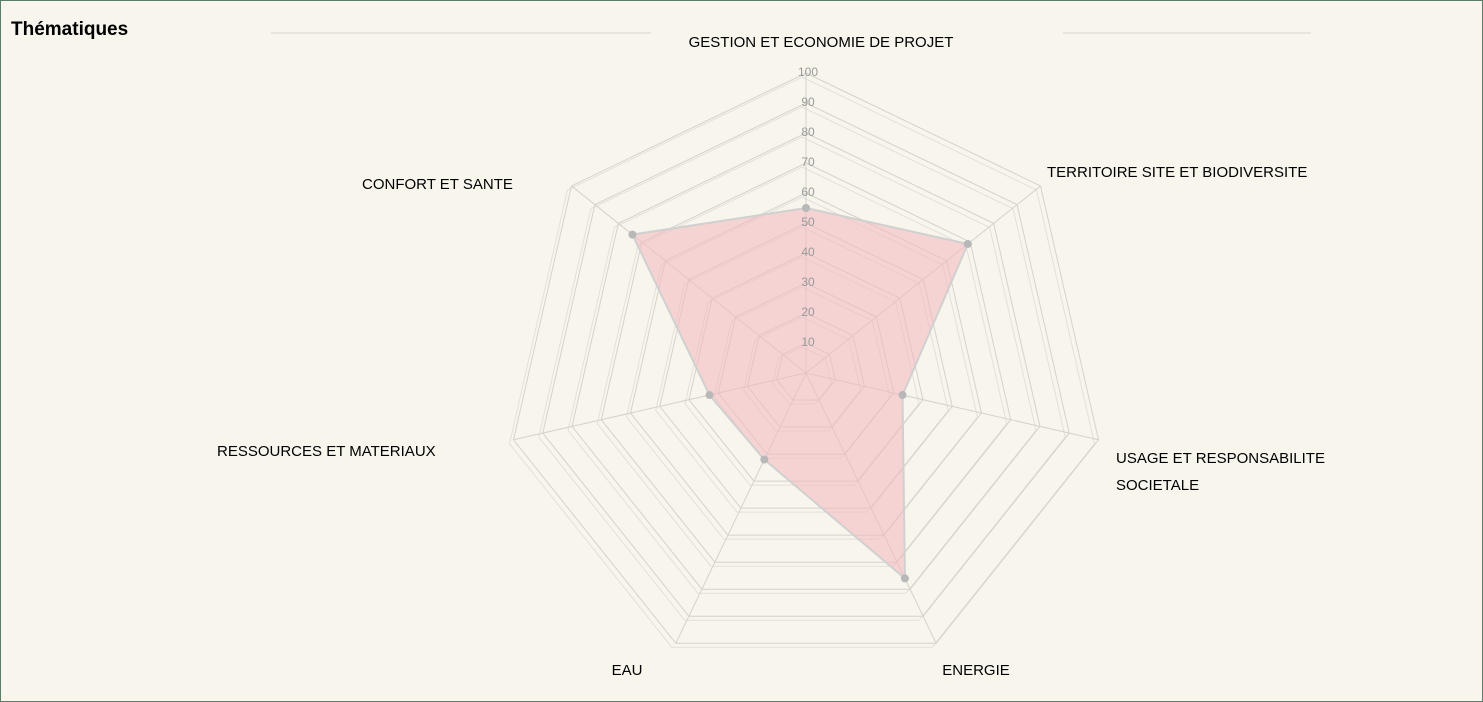 The image size is (1483, 702). Describe the element at coordinates (70, 29) in the screenshot. I see `chart-title: Thématiques` at that location.